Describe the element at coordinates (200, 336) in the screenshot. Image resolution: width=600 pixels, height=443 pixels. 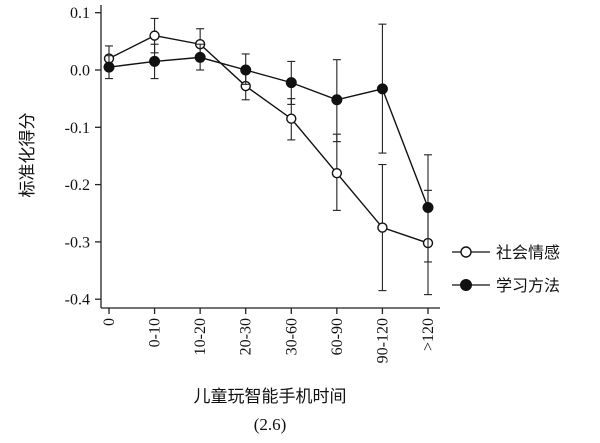
I see `x-tick-label: 10-20` at that location.